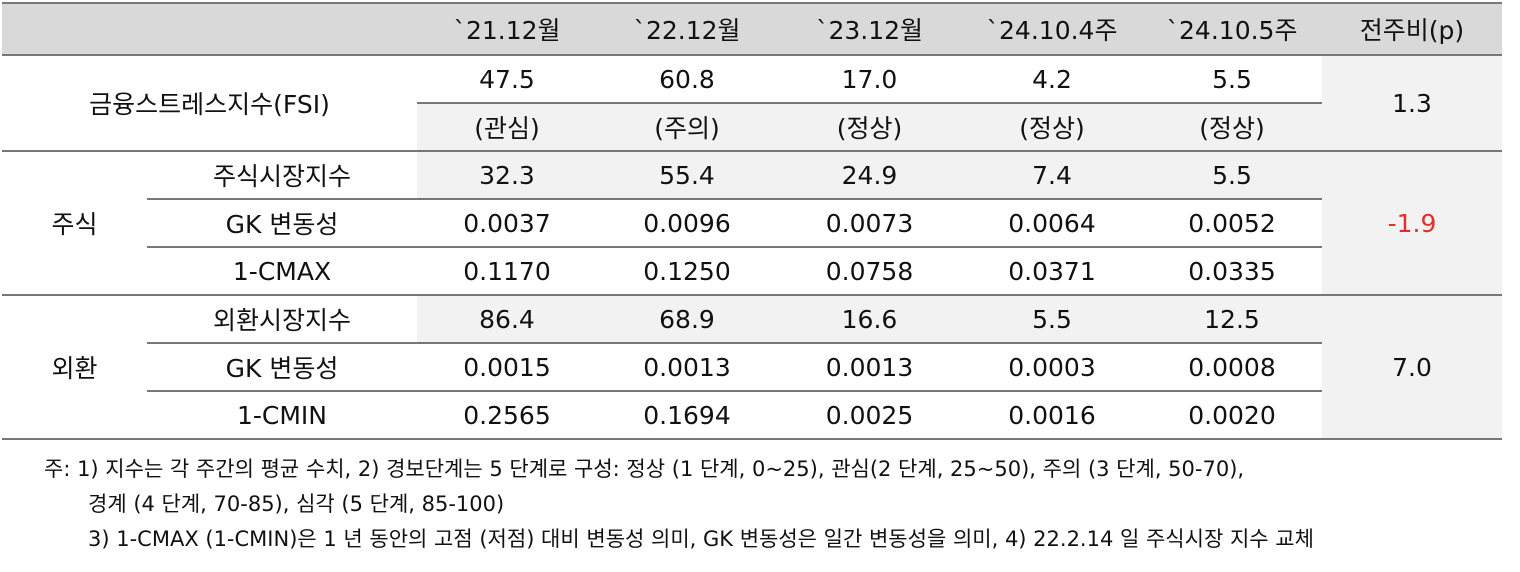  Describe the element at coordinates (74, 223) in the screenshot. I see `stock-section-label: 주식` at that location.